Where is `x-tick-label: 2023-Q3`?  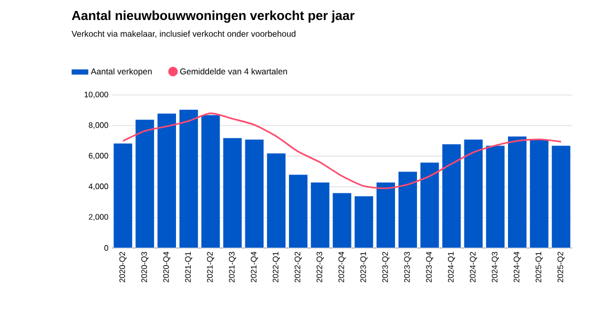
x-tick-label: 2023-Q3 is located at coordinates (408, 267).